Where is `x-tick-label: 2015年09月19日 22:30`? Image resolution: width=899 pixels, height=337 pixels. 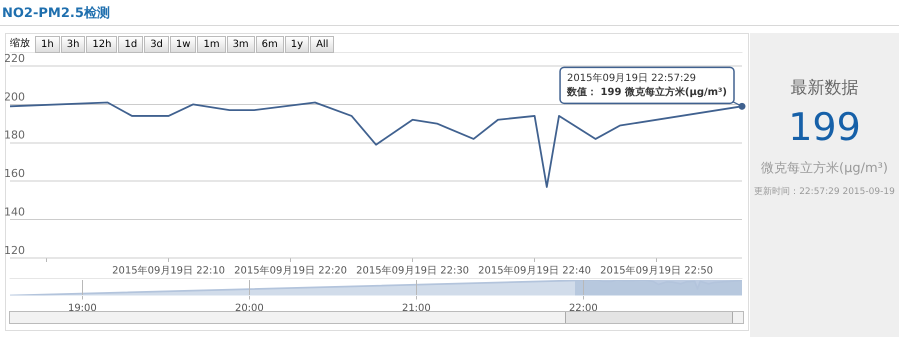 x-tick-label: 2015年09月19日 22:30 is located at coordinates (413, 270).